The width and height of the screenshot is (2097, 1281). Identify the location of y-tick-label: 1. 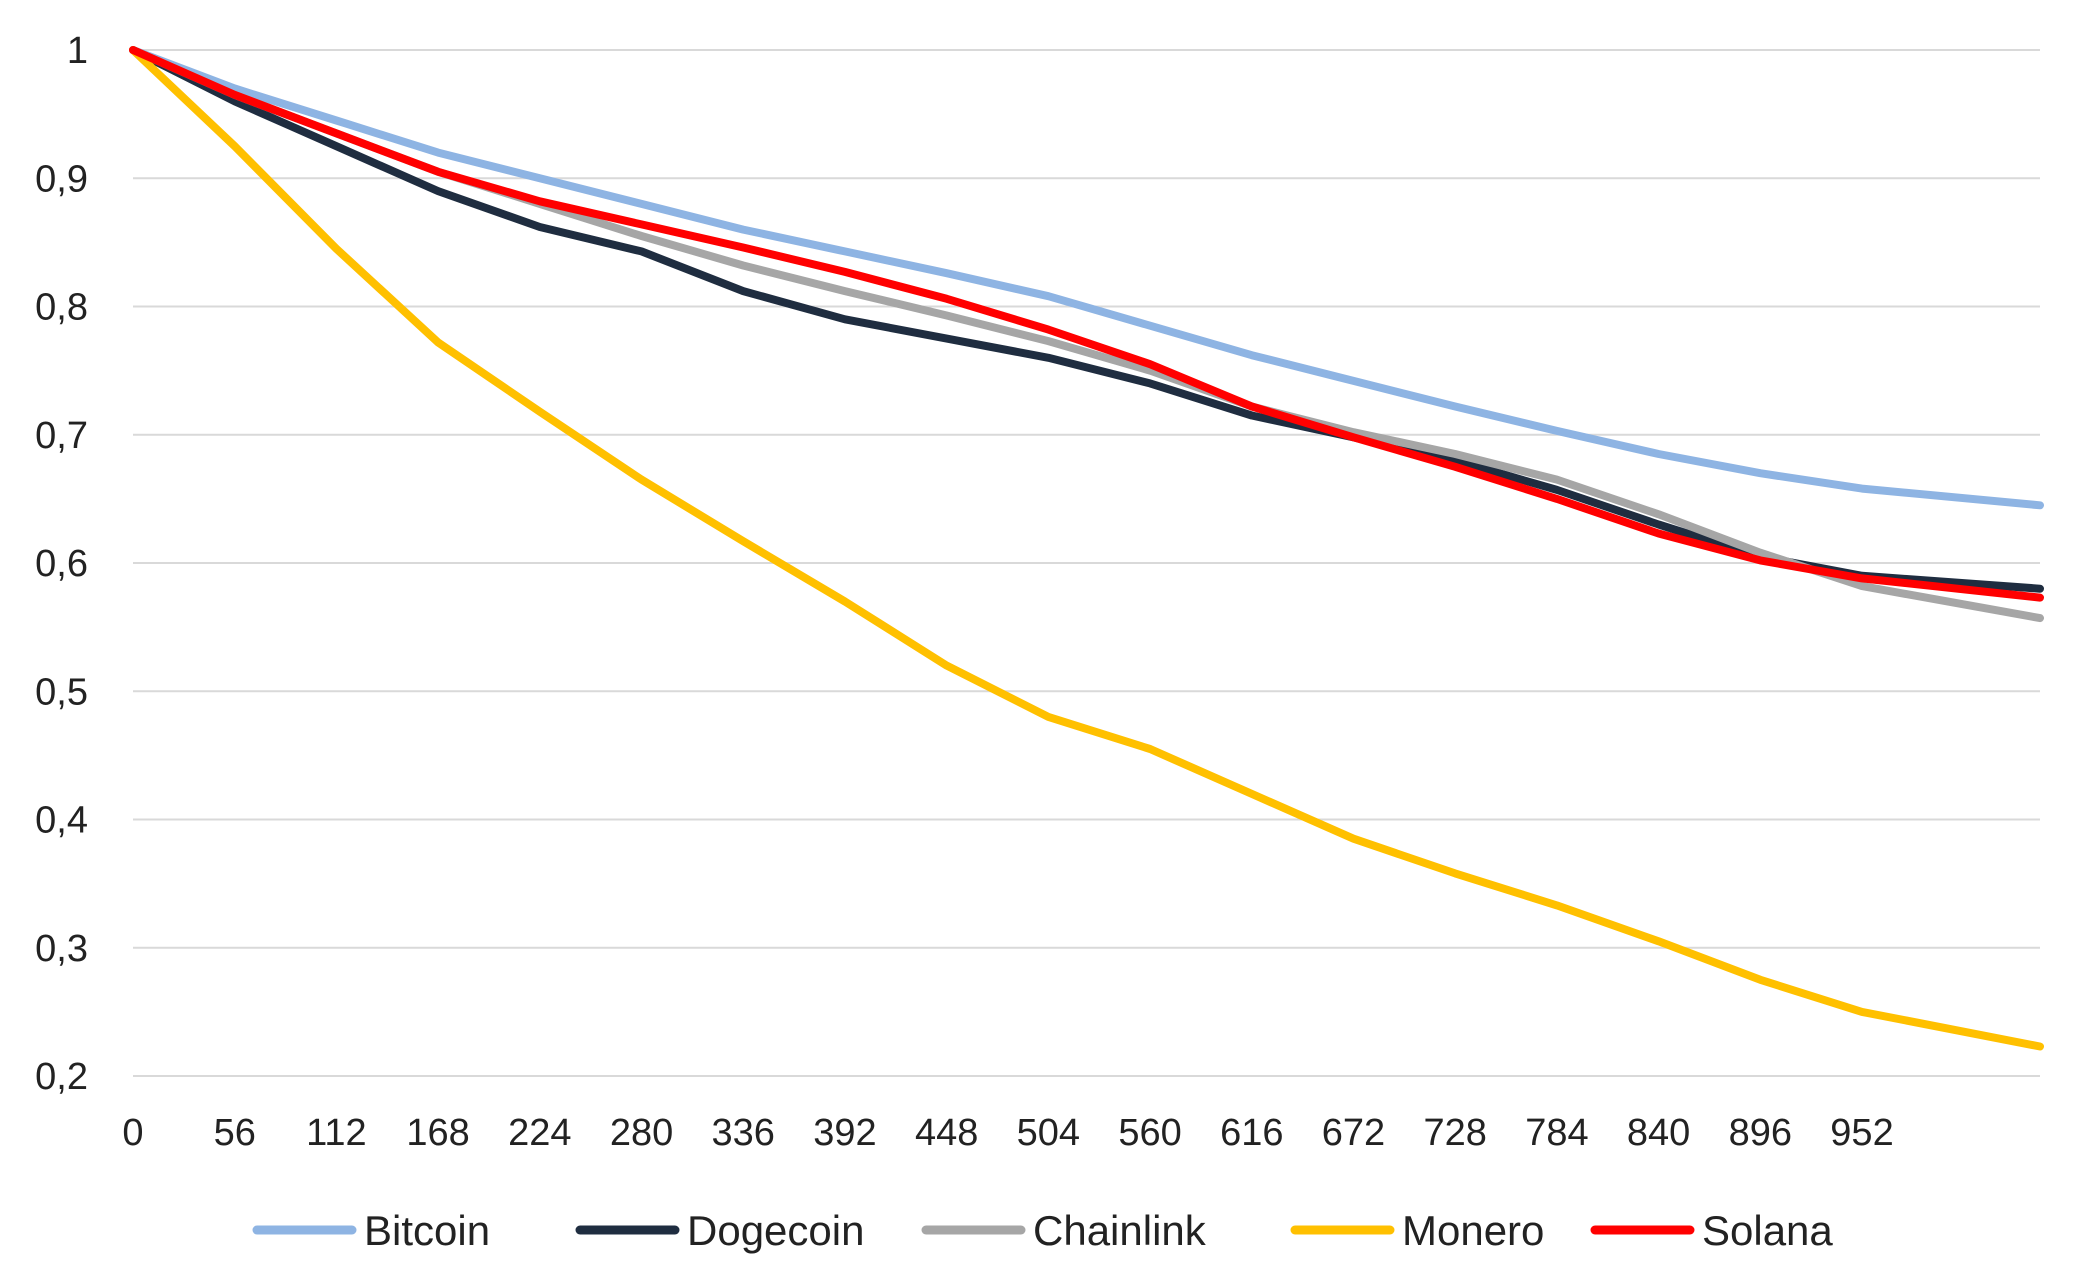
(77, 51).